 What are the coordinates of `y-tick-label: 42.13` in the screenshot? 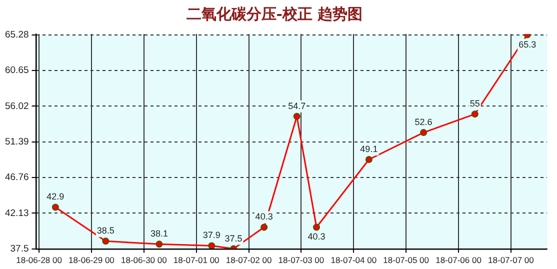 It's located at (16, 213).